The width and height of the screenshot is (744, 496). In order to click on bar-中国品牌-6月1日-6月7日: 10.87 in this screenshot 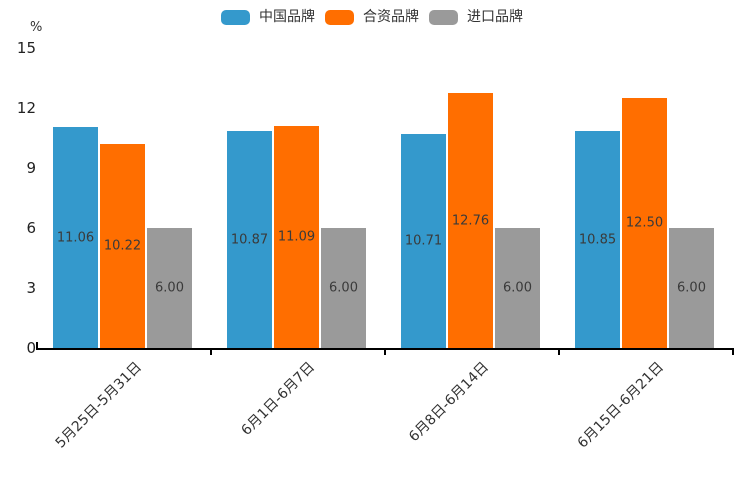, I will do `click(249, 239)`.